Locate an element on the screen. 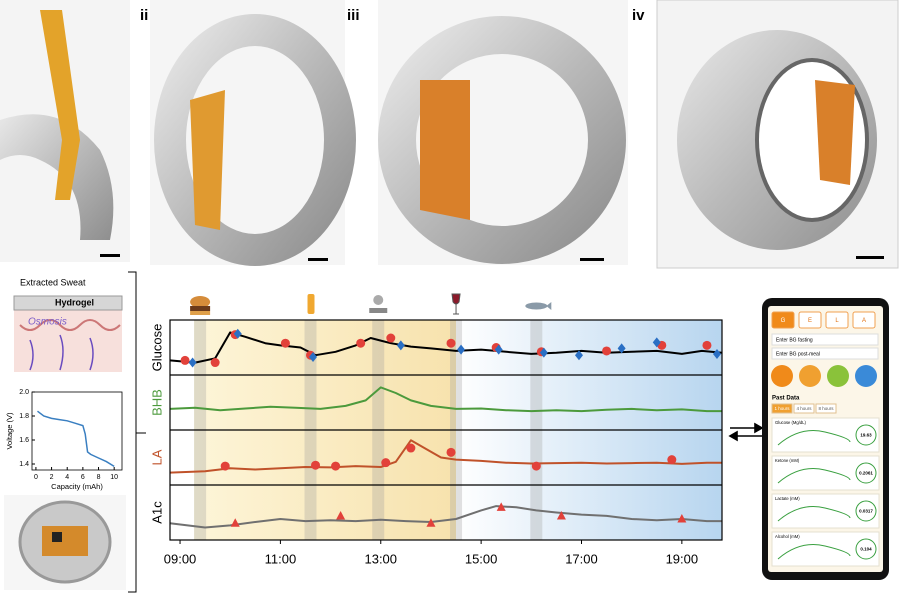 Image resolution: width=900 pixels, height=600 pixels. card-label: Lactate (mM) is located at coordinates (787, 498).